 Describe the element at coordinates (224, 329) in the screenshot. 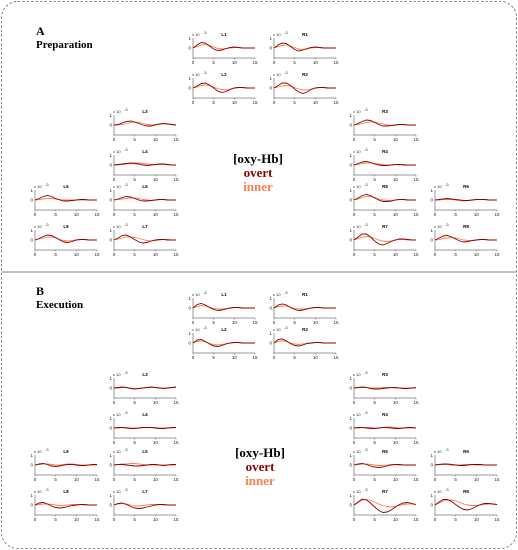

I see `channel-label: L2` at that location.